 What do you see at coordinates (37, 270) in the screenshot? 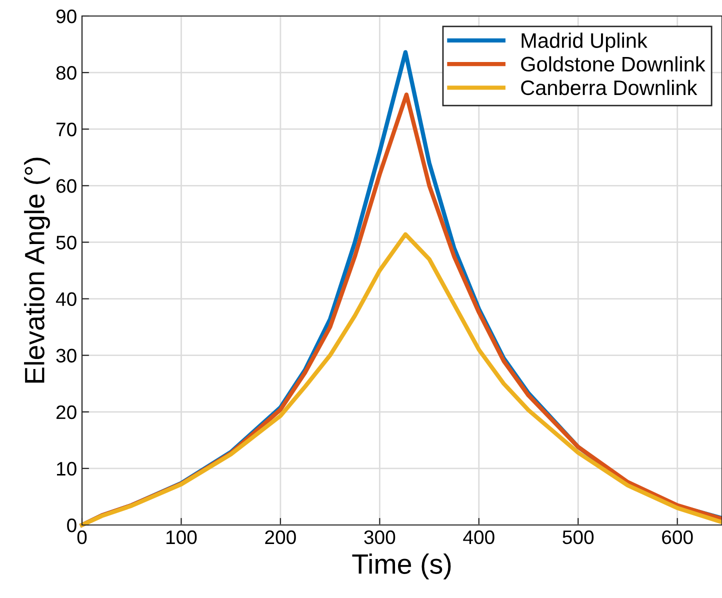
I see `y-axis-title: Elevation Angle (°)` at bounding box center [37, 270].